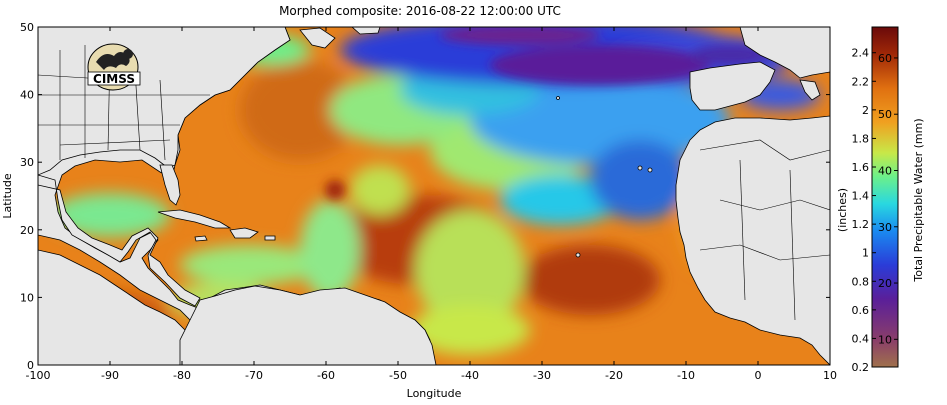  Describe the element at coordinates (38, 375) in the screenshot. I see `x-tick-label: -100` at that location.